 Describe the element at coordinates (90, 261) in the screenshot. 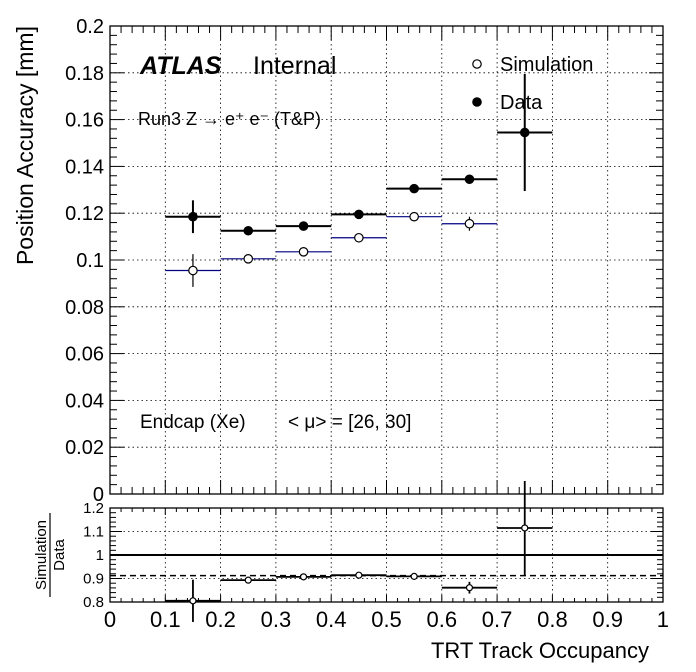

I see `main-y-tick-label: 0.1` at that location.